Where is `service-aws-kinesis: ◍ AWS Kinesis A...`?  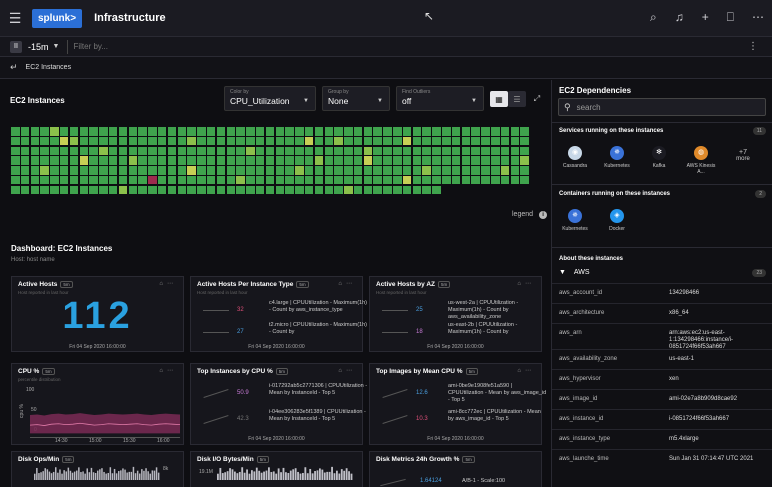 service-aws-kinesis: ◍ AWS Kinesis A... is located at coordinates (701, 159).